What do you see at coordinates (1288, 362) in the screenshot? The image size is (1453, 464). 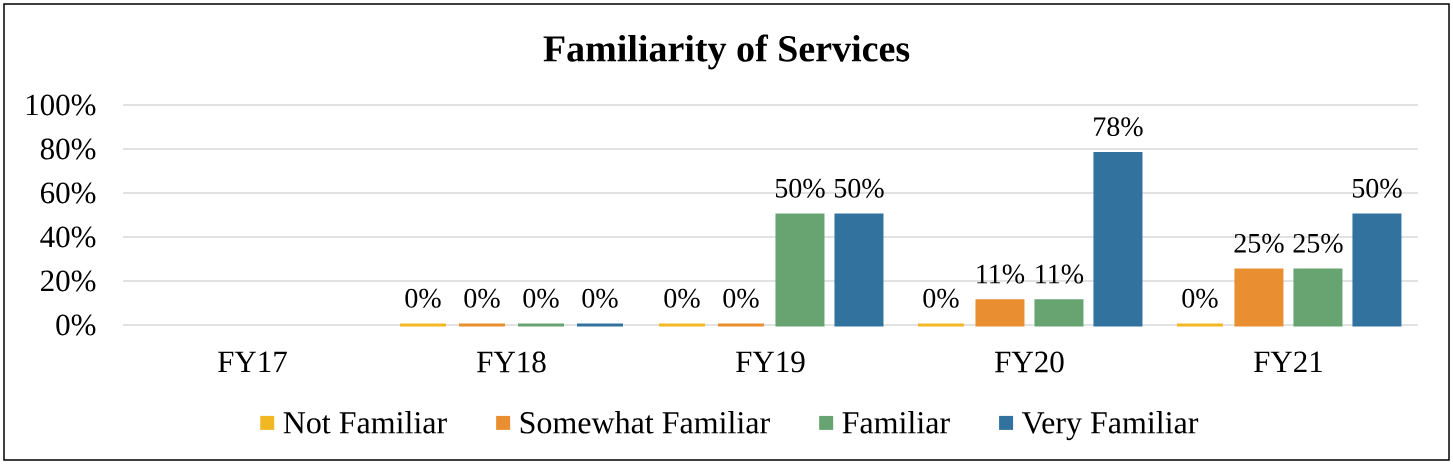 I see `x-tick-label: FY21` at bounding box center [1288, 362].